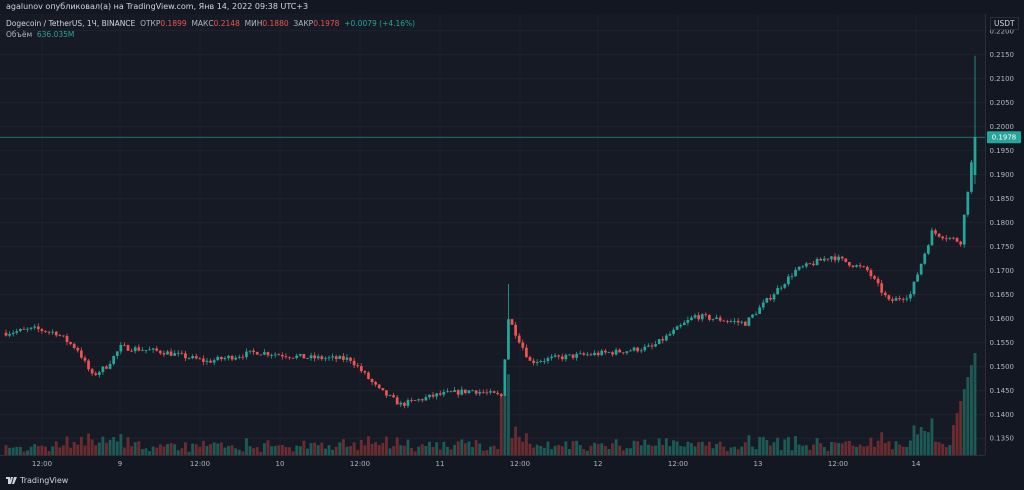 The height and width of the screenshot is (490, 1024). Describe the element at coordinates (492, 464) in the screenshot. I see `time-axis` at that location.